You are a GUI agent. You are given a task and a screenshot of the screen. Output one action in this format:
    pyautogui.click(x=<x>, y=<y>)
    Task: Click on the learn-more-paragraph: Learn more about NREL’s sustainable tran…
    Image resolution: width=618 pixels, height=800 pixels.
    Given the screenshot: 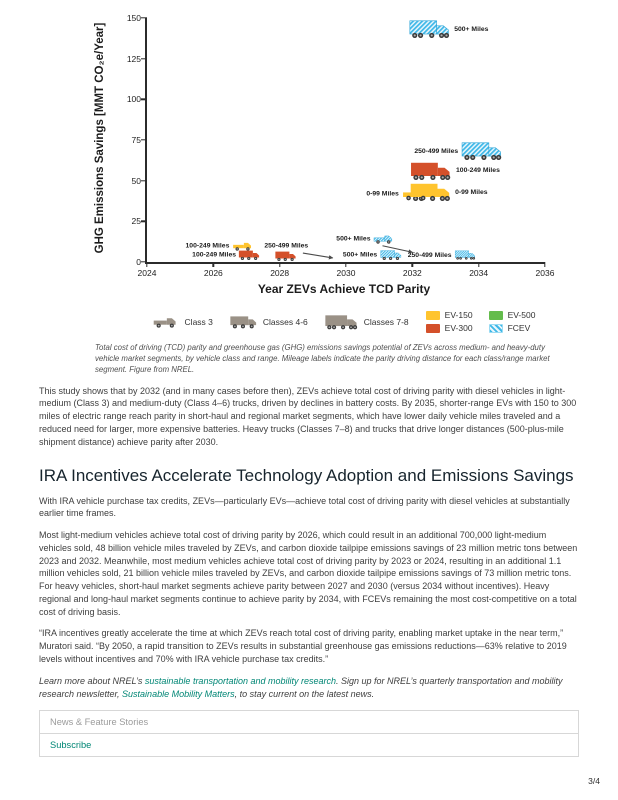 What is the action you would take?
    pyautogui.click(x=309, y=688)
    